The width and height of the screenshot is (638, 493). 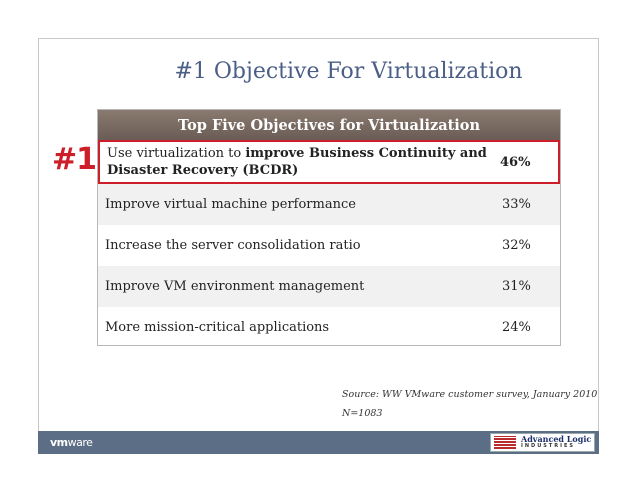 What do you see at coordinates (516, 286) in the screenshot?
I see `row-value: 31%` at bounding box center [516, 286].